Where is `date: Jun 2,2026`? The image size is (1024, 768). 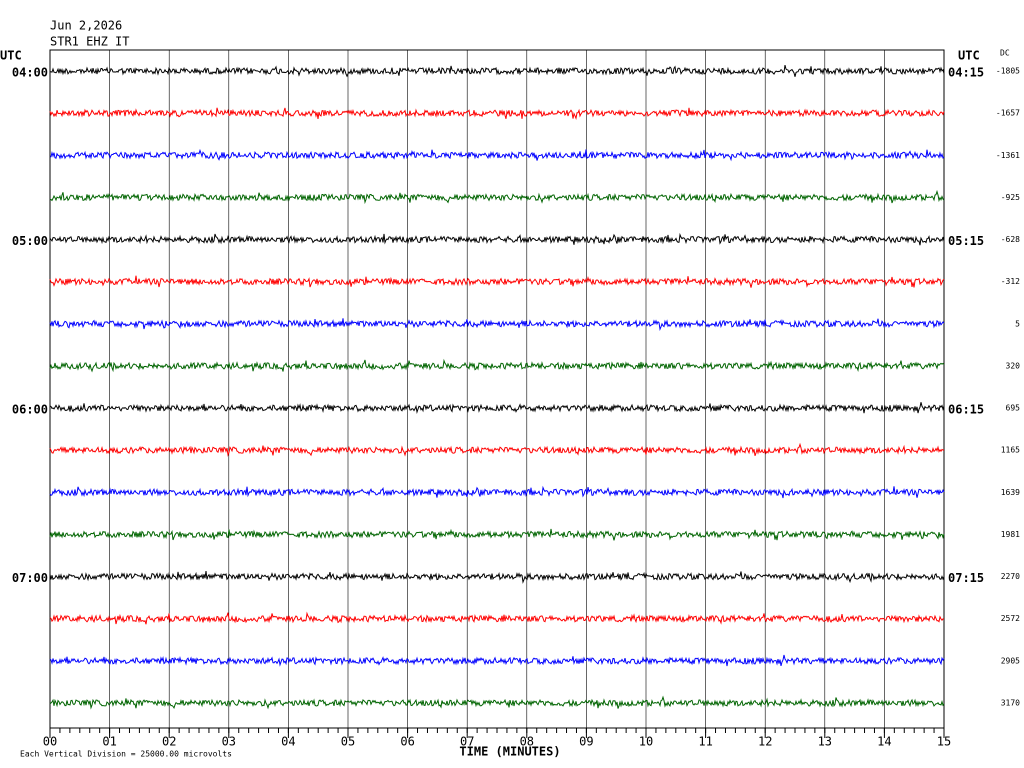
date: Jun 2,2026 is located at coordinates (86, 26).